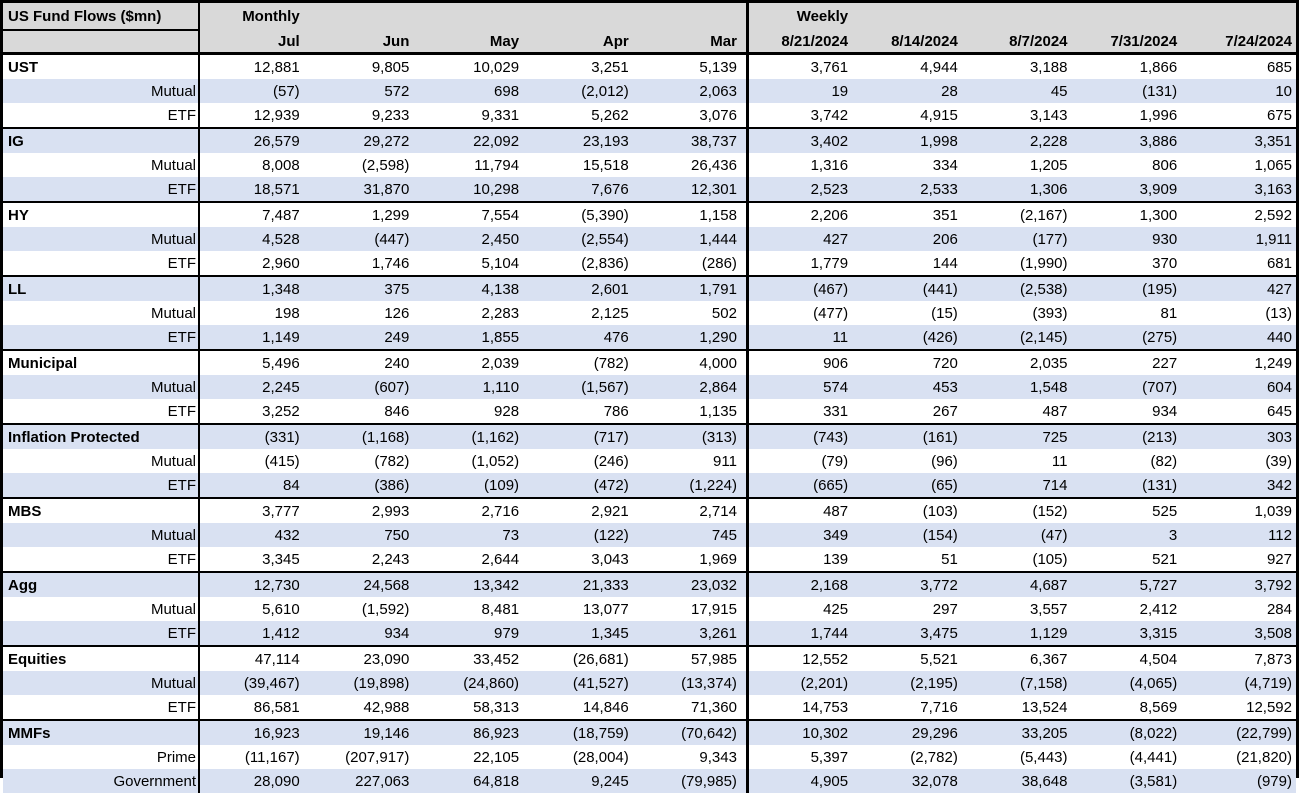 Image resolution: width=1299 pixels, height=793 pixels. Describe the element at coordinates (802, 67) in the screenshot. I see `cell: 3,761` at that location.